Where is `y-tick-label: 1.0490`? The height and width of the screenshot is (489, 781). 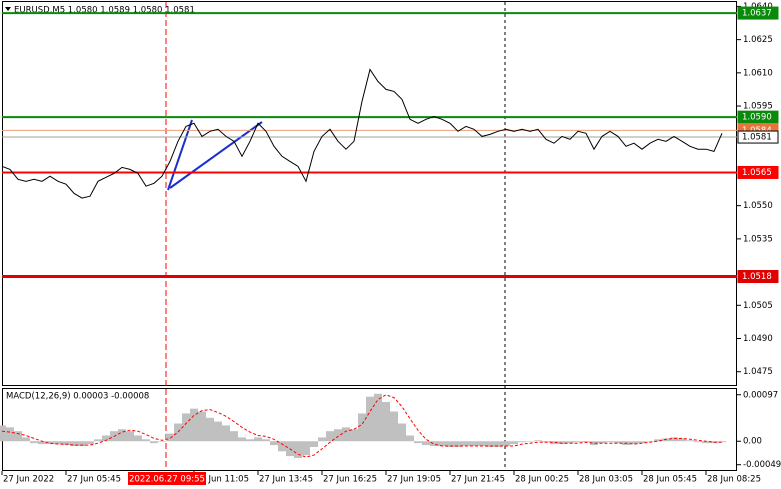
y-tick-label: 1.0490 is located at coordinates (758, 339).